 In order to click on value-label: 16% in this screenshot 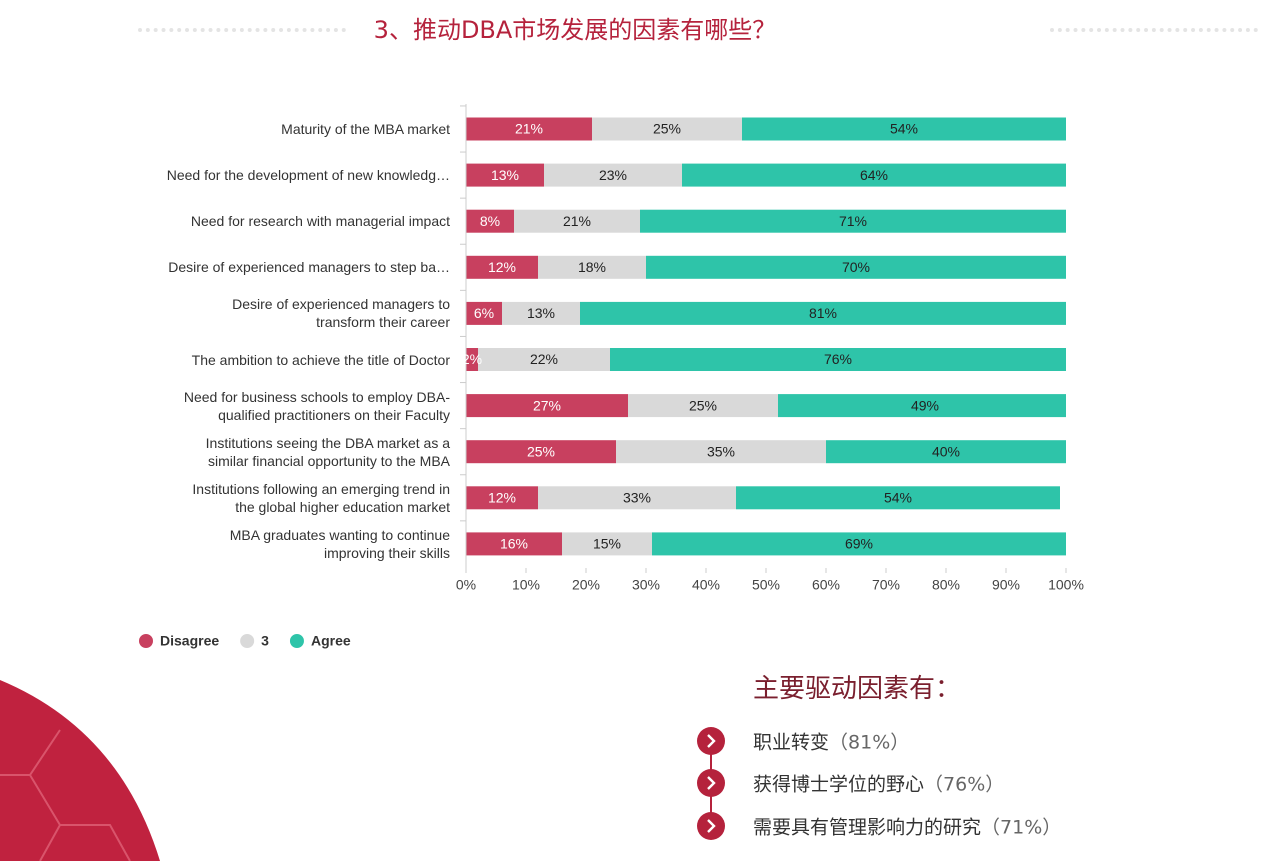, I will do `click(514, 544)`.